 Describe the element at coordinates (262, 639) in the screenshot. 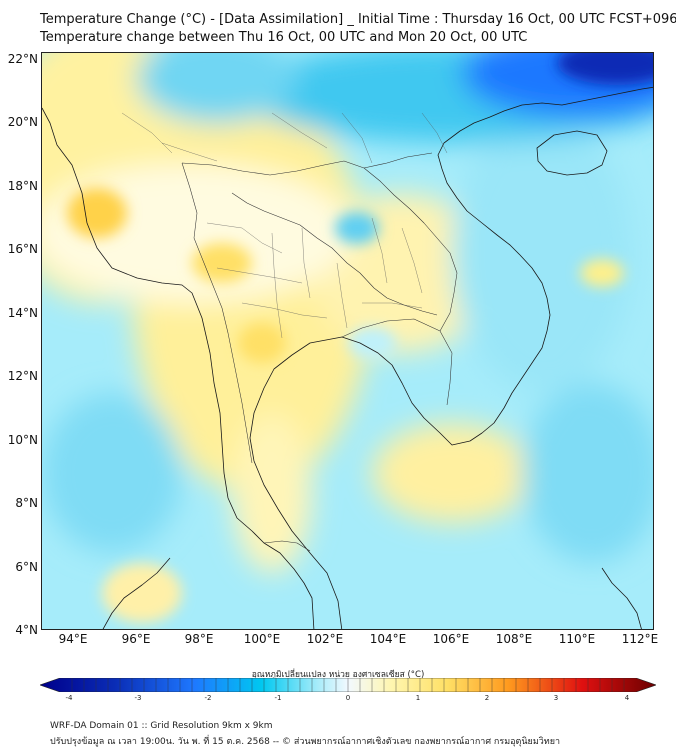

I see `lon-label-100: 100°E` at that location.